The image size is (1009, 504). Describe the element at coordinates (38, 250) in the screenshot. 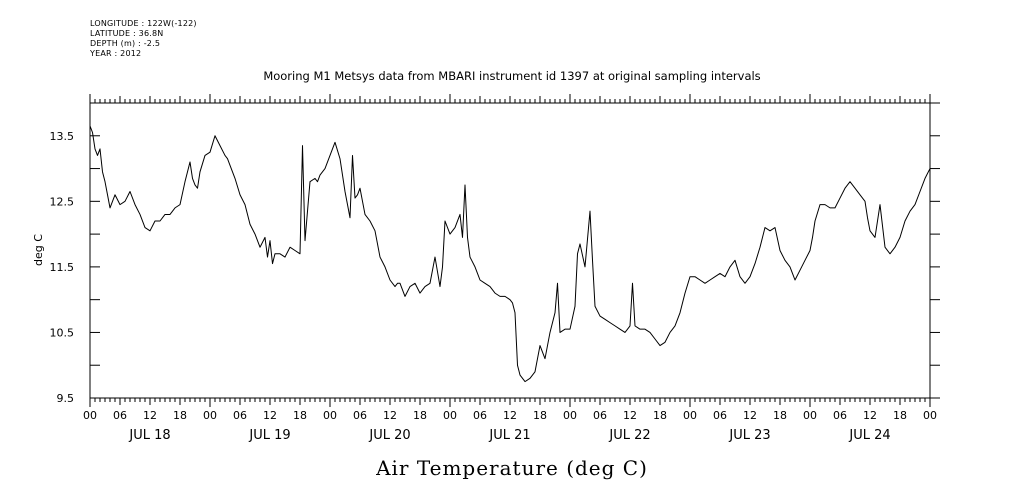

I see `y-axis-label: deg C` at that location.